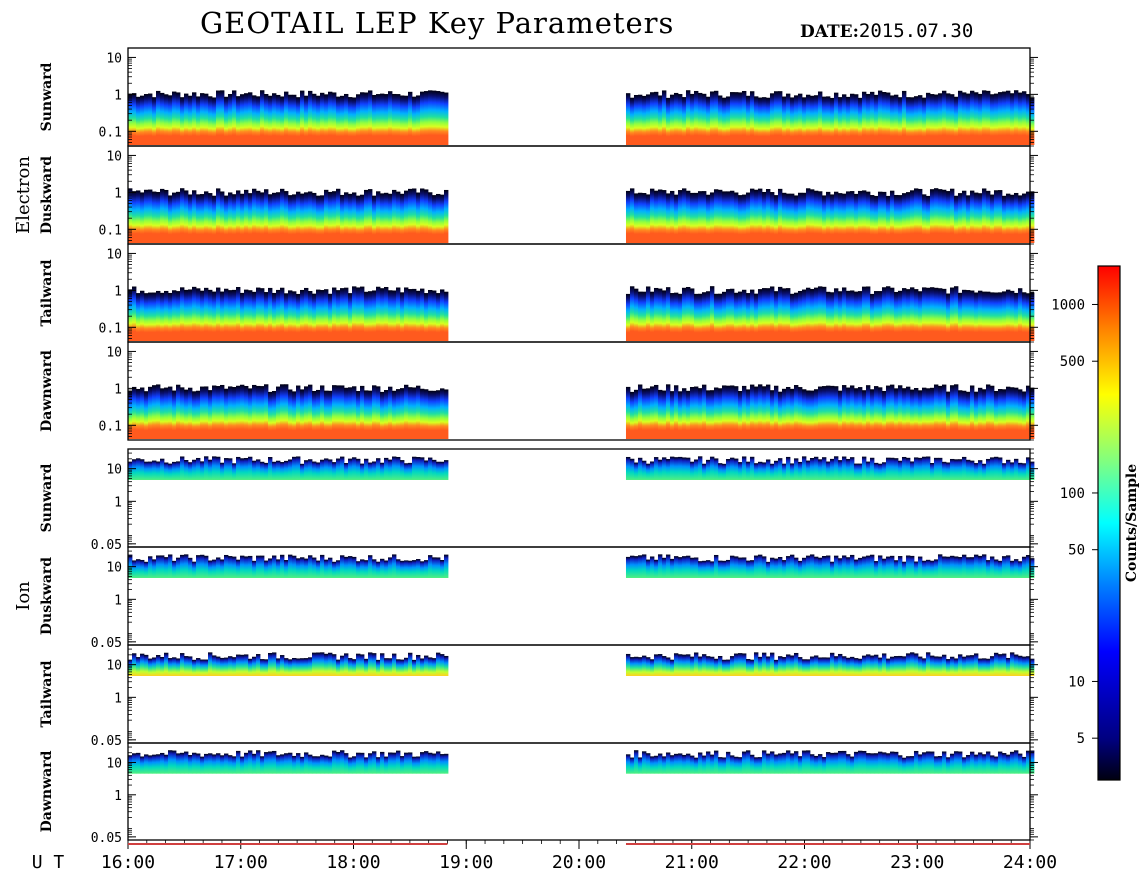  Describe the element at coordinates (47, 391) in the screenshot. I see `panel-label-dawnward: Dawnward` at that location.